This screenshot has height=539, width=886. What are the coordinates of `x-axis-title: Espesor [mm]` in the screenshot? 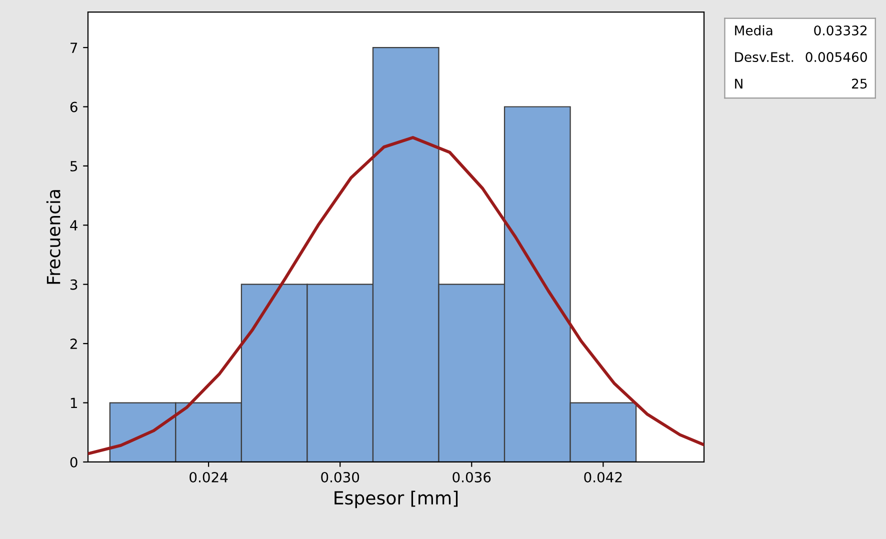 It's located at (396, 499).